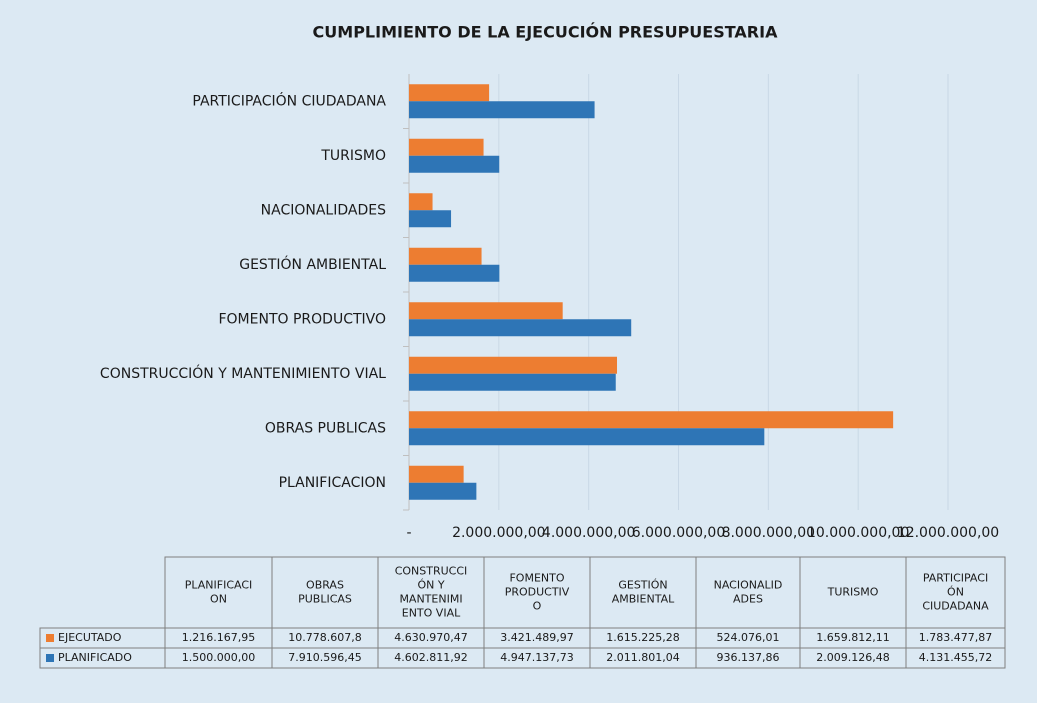 This screenshot has height=703, width=1037. Describe the element at coordinates (679, 533) in the screenshot. I see `x-tick-label: 6.000.000,00` at that location.